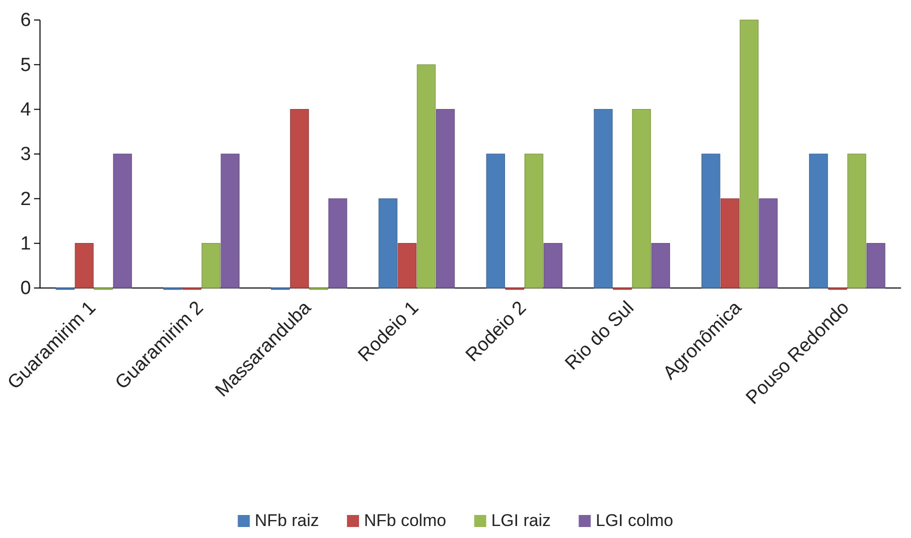 The image size is (911, 538). Describe the element at coordinates (599, 336) in the screenshot. I see `x-tick-label: Rio do Sul` at that location.